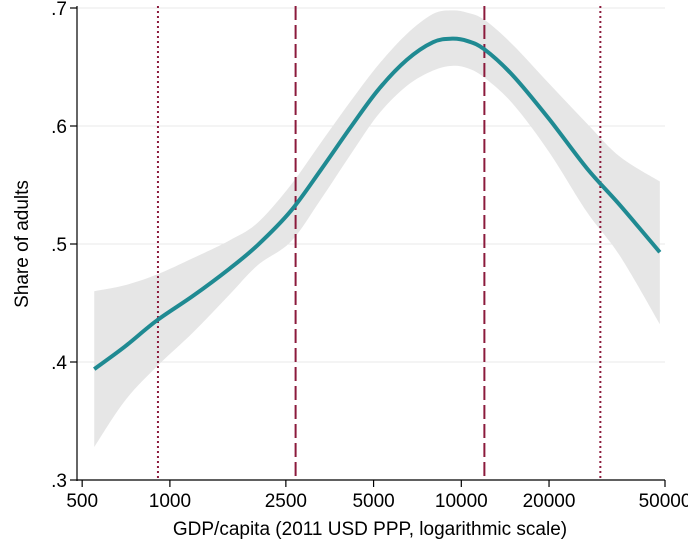  Describe the element at coordinates (82, 501) in the screenshot. I see `x-tick-label: 500` at that location.